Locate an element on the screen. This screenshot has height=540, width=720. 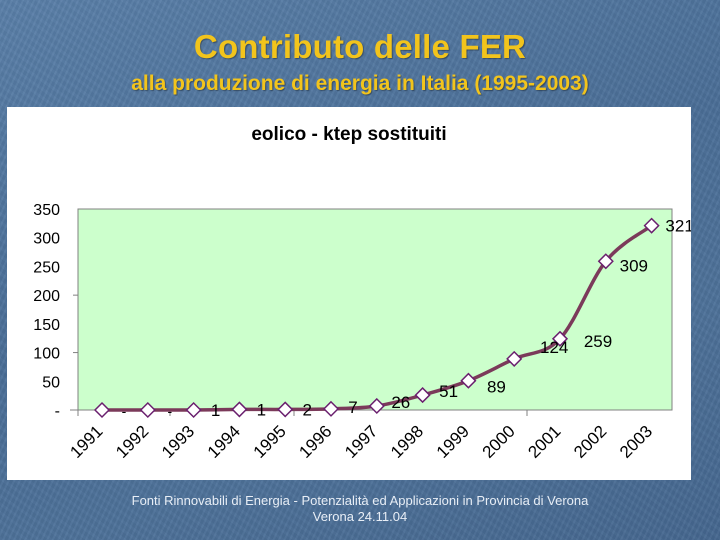
y-tick-label: 150 is located at coordinates (46, 325).